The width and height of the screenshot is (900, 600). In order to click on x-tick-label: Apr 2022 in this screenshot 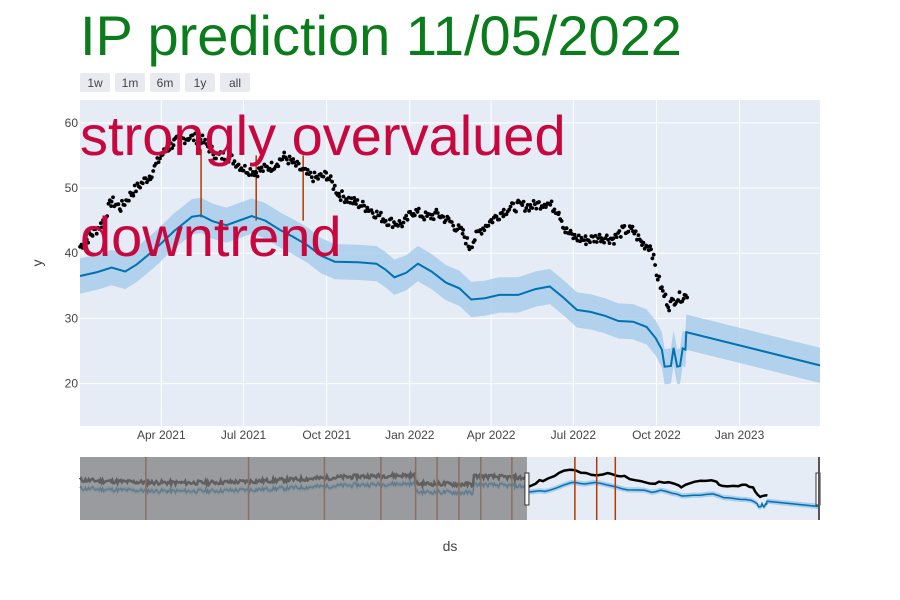, I will do `click(491, 435)`.